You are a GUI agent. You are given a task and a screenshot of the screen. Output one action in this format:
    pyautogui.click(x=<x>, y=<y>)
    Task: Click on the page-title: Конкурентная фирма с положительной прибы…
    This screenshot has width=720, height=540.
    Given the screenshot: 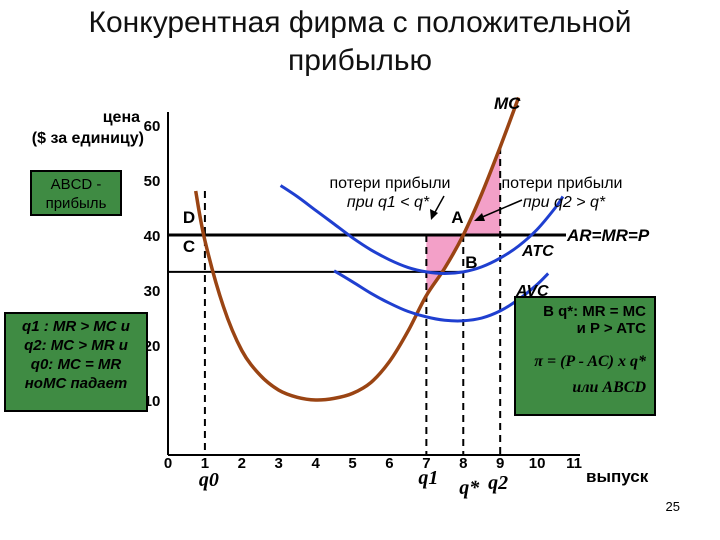 What is the action you would take?
    pyautogui.click(x=360, y=42)
    